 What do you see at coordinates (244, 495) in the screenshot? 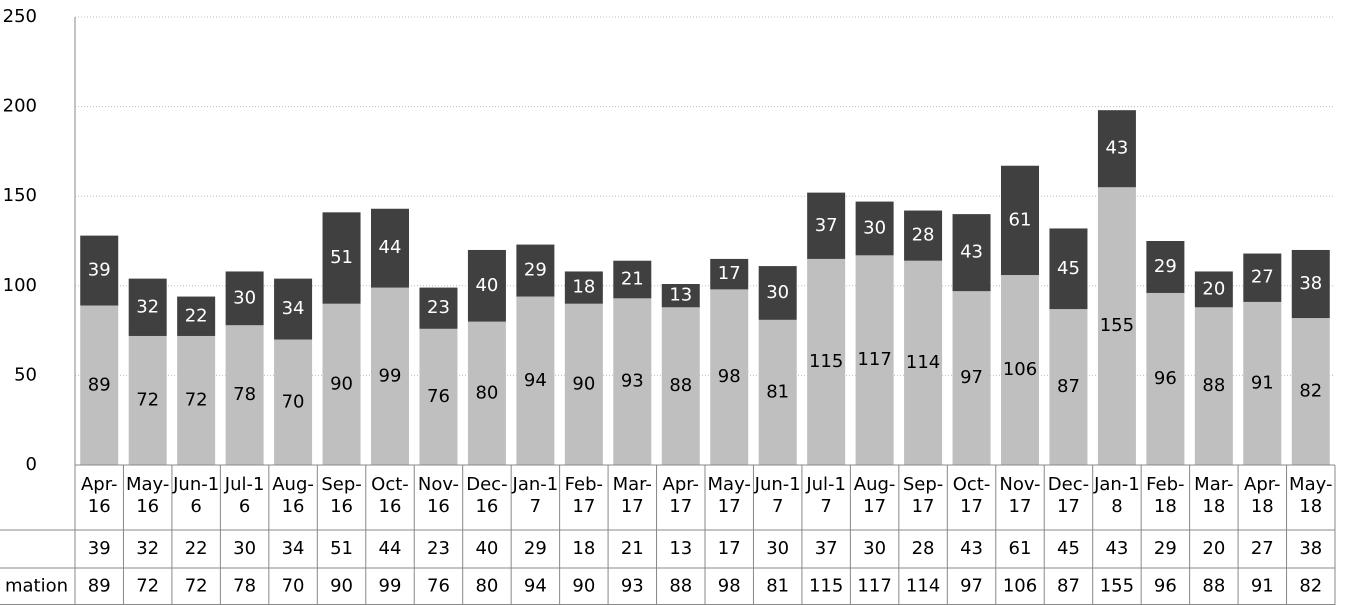
I see `x-tick-label: Jul-16` at bounding box center [244, 495].